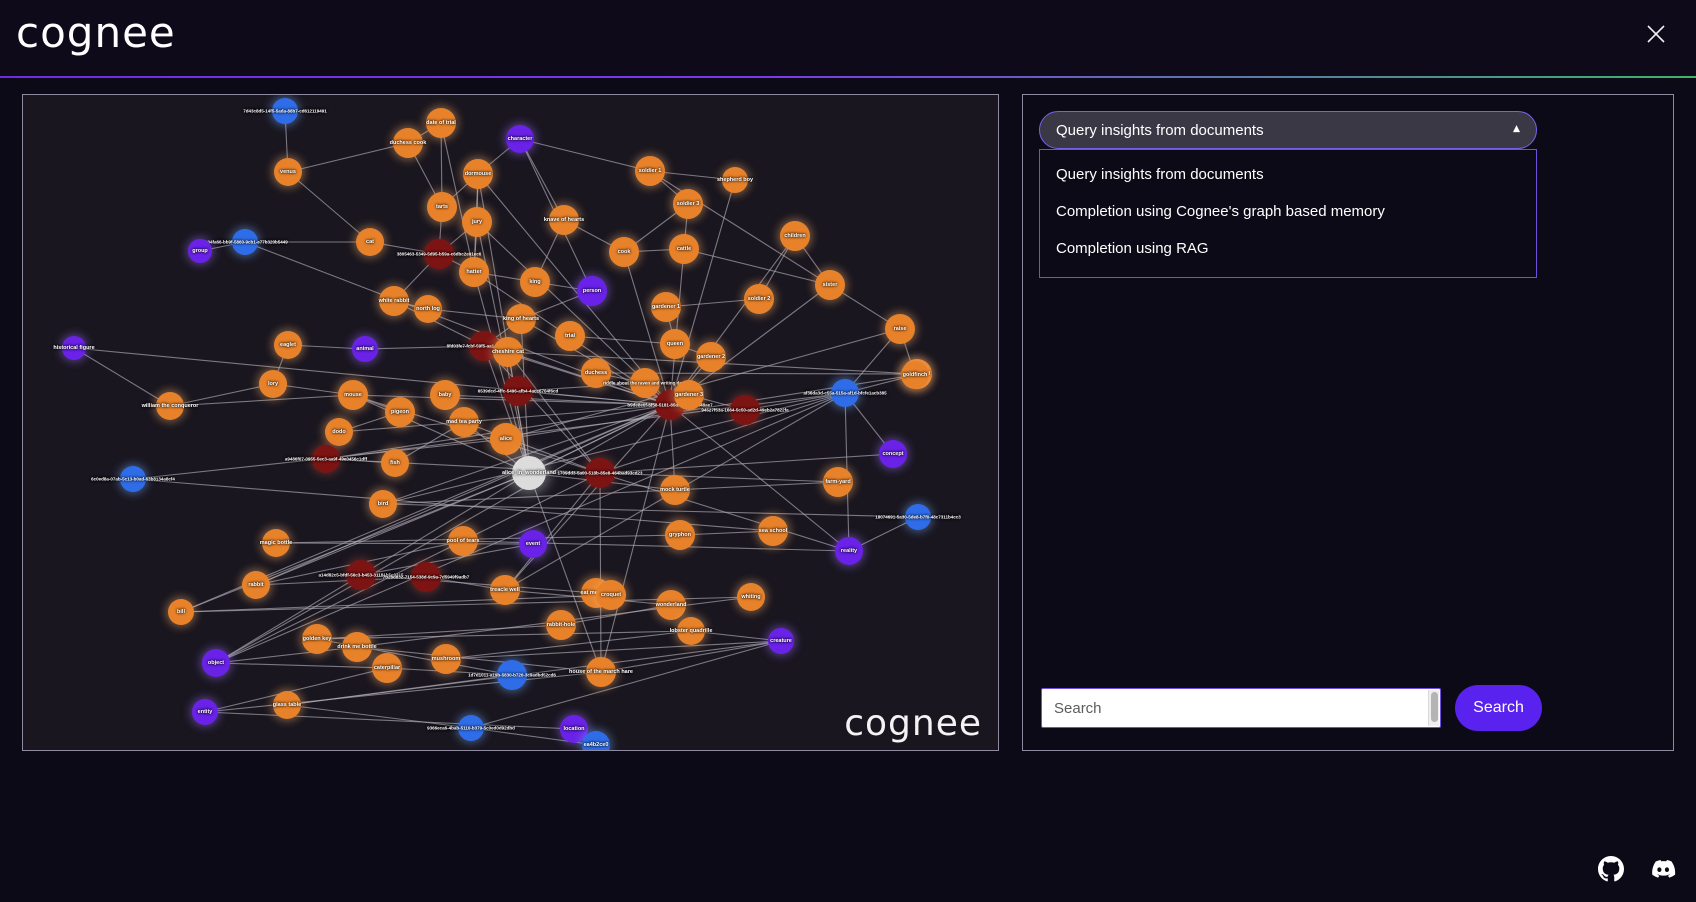 This screenshot has width=1696, height=902. What do you see at coordinates (596, 740) in the screenshot?
I see `graph-node: ea4b2ce0` at bounding box center [596, 740].